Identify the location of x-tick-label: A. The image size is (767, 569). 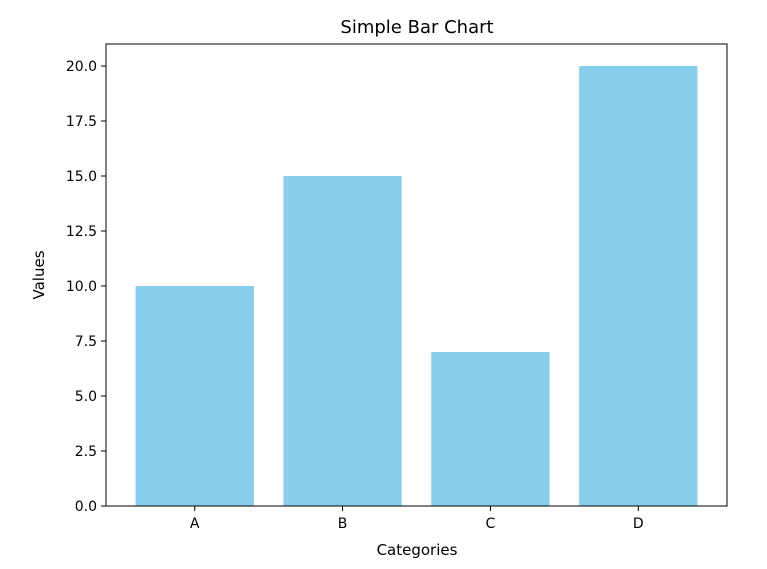
(195, 524).